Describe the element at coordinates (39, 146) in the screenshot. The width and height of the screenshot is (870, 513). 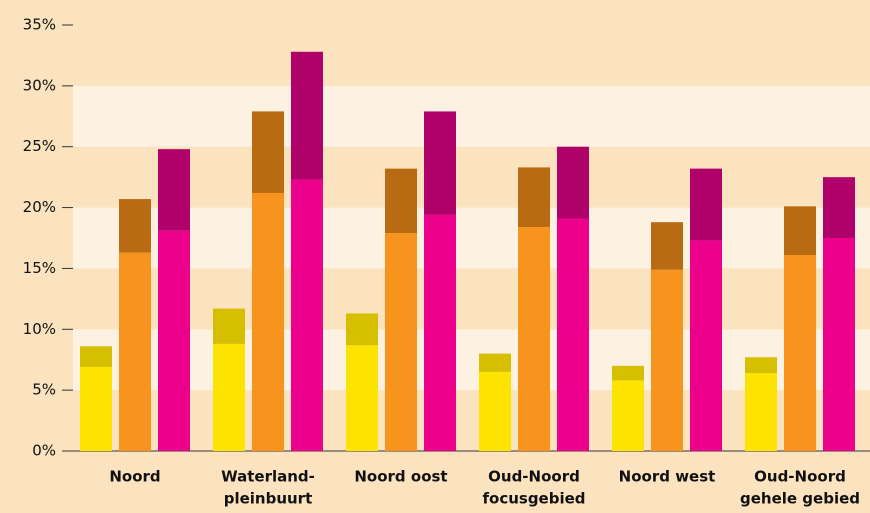
I see `y-tick-label: 25%` at that location.